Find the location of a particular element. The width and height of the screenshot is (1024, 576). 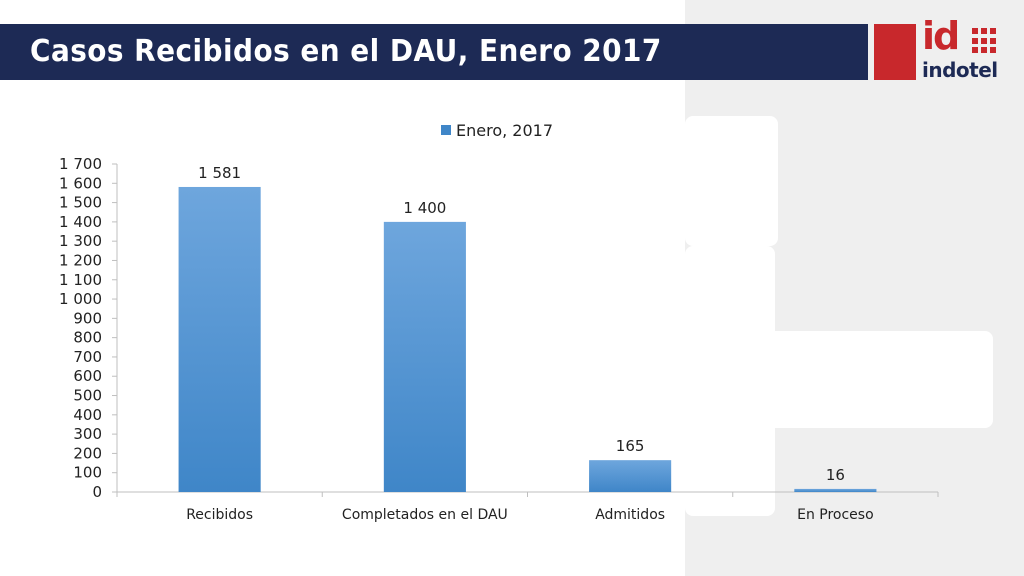

y-tick-label: 900 is located at coordinates (87, 318).